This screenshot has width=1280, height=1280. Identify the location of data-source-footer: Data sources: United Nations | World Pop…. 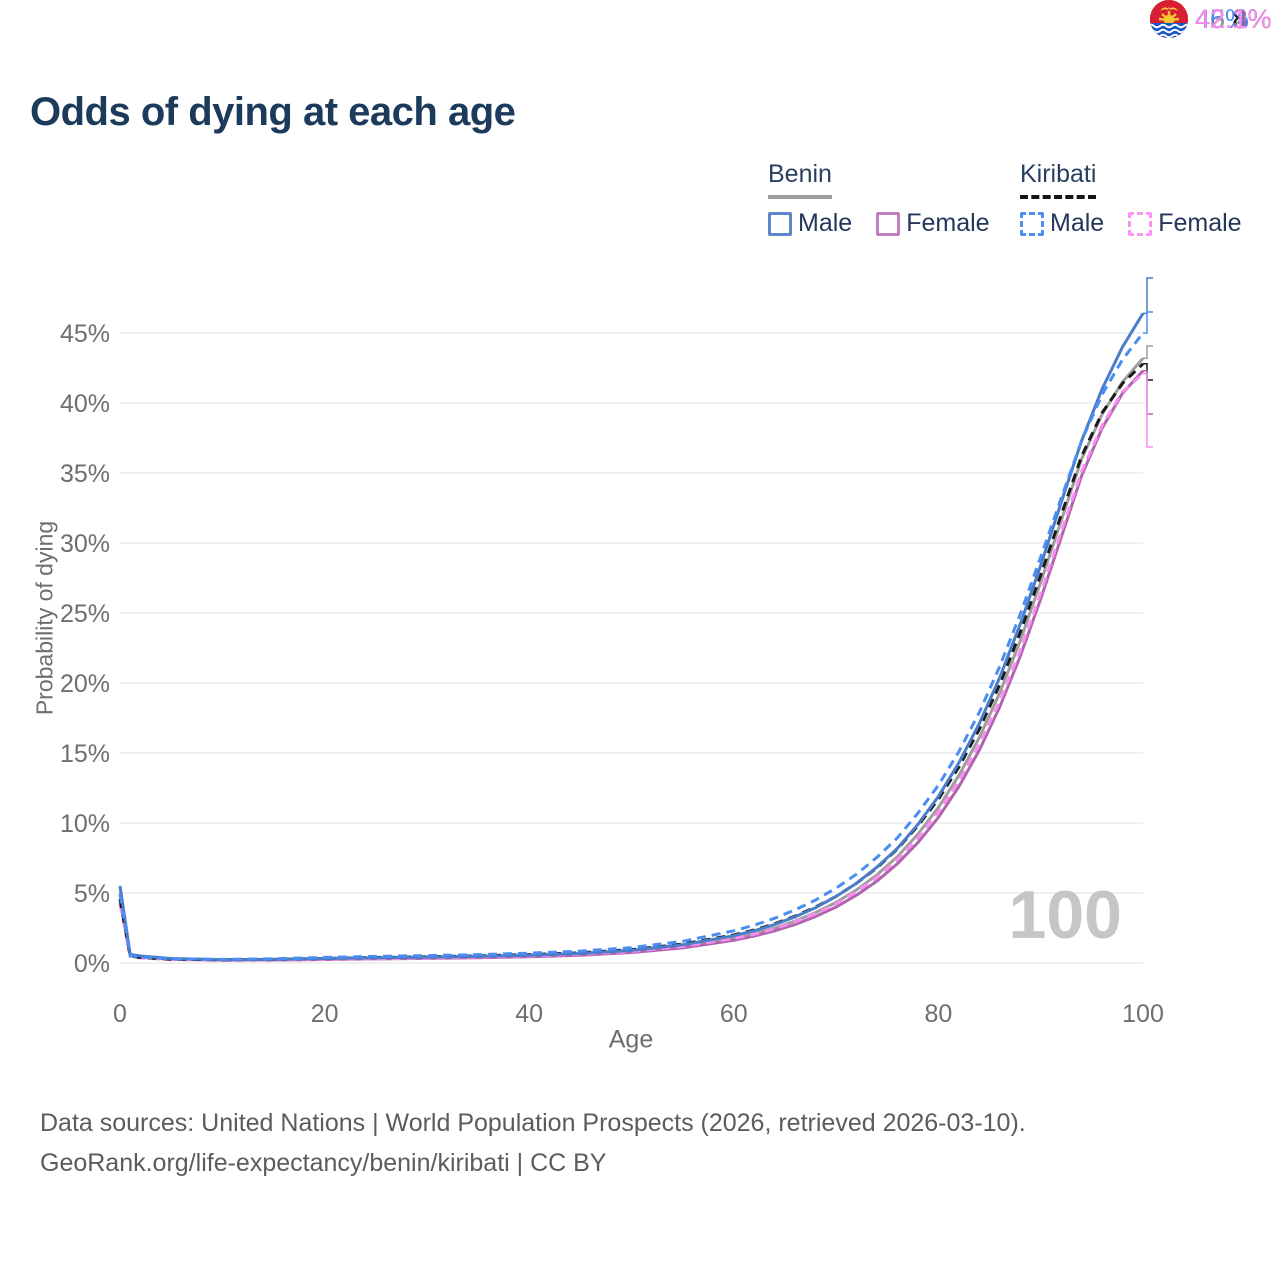
(533, 1143).